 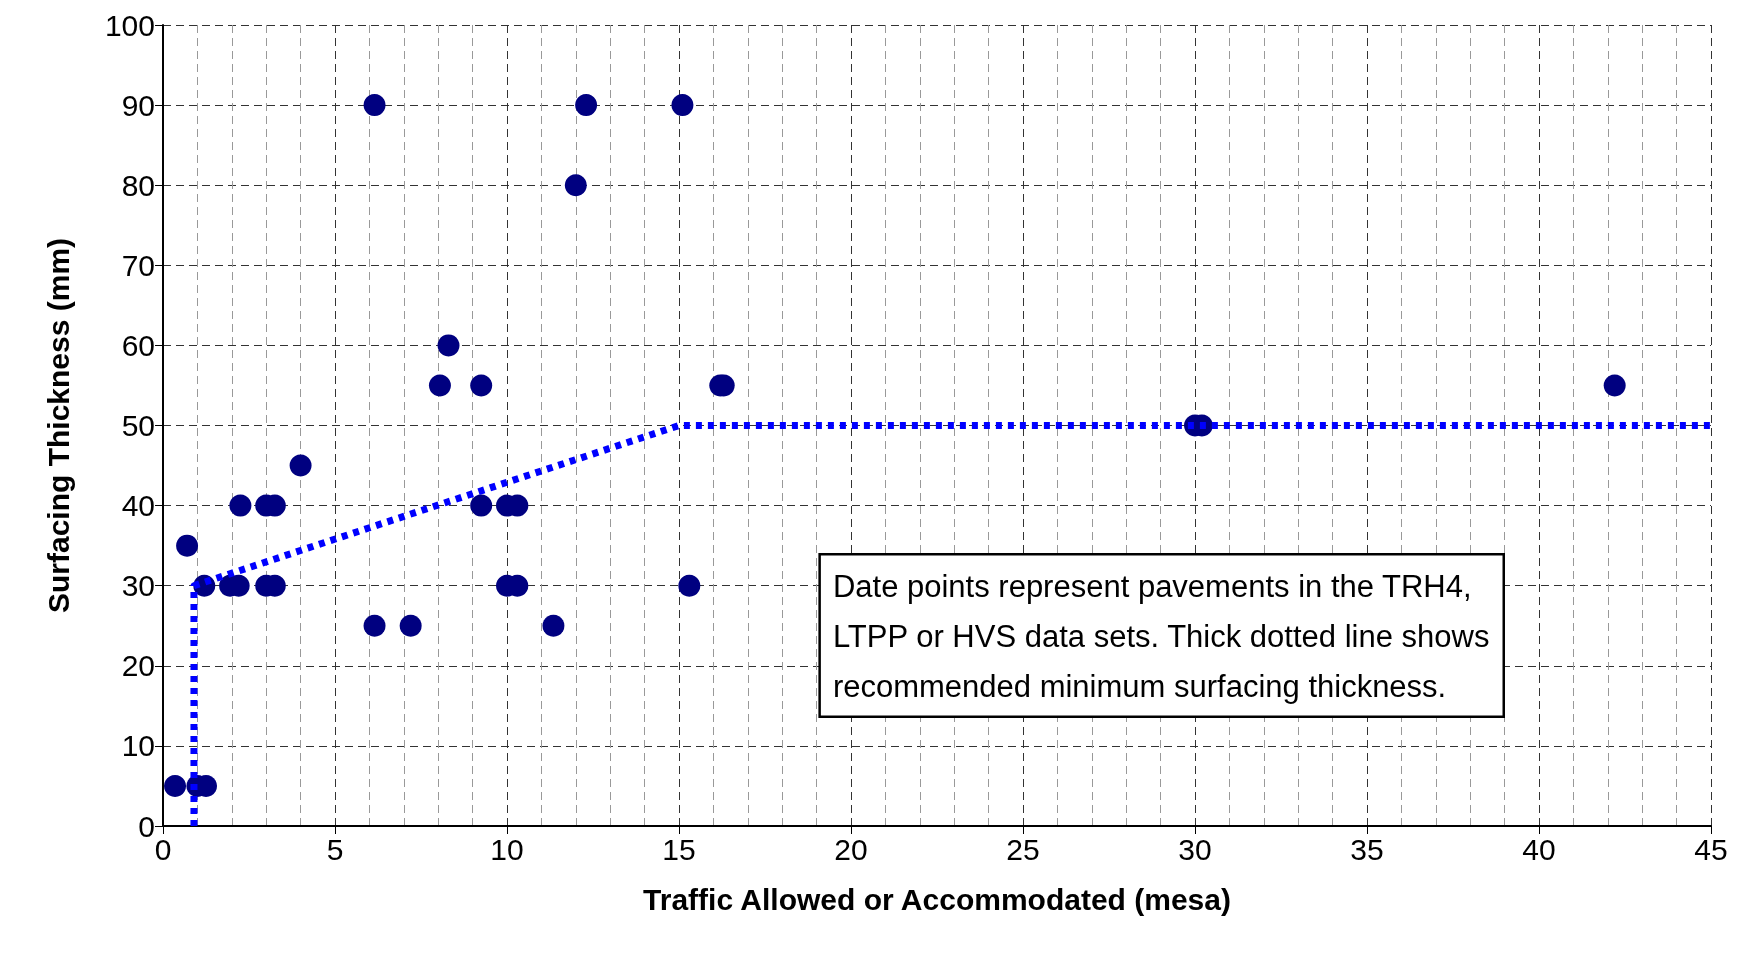 What do you see at coordinates (937, 899) in the screenshot?
I see `x-axis-title: Traffic Allowed or Accommodated (mesa)` at bounding box center [937, 899].